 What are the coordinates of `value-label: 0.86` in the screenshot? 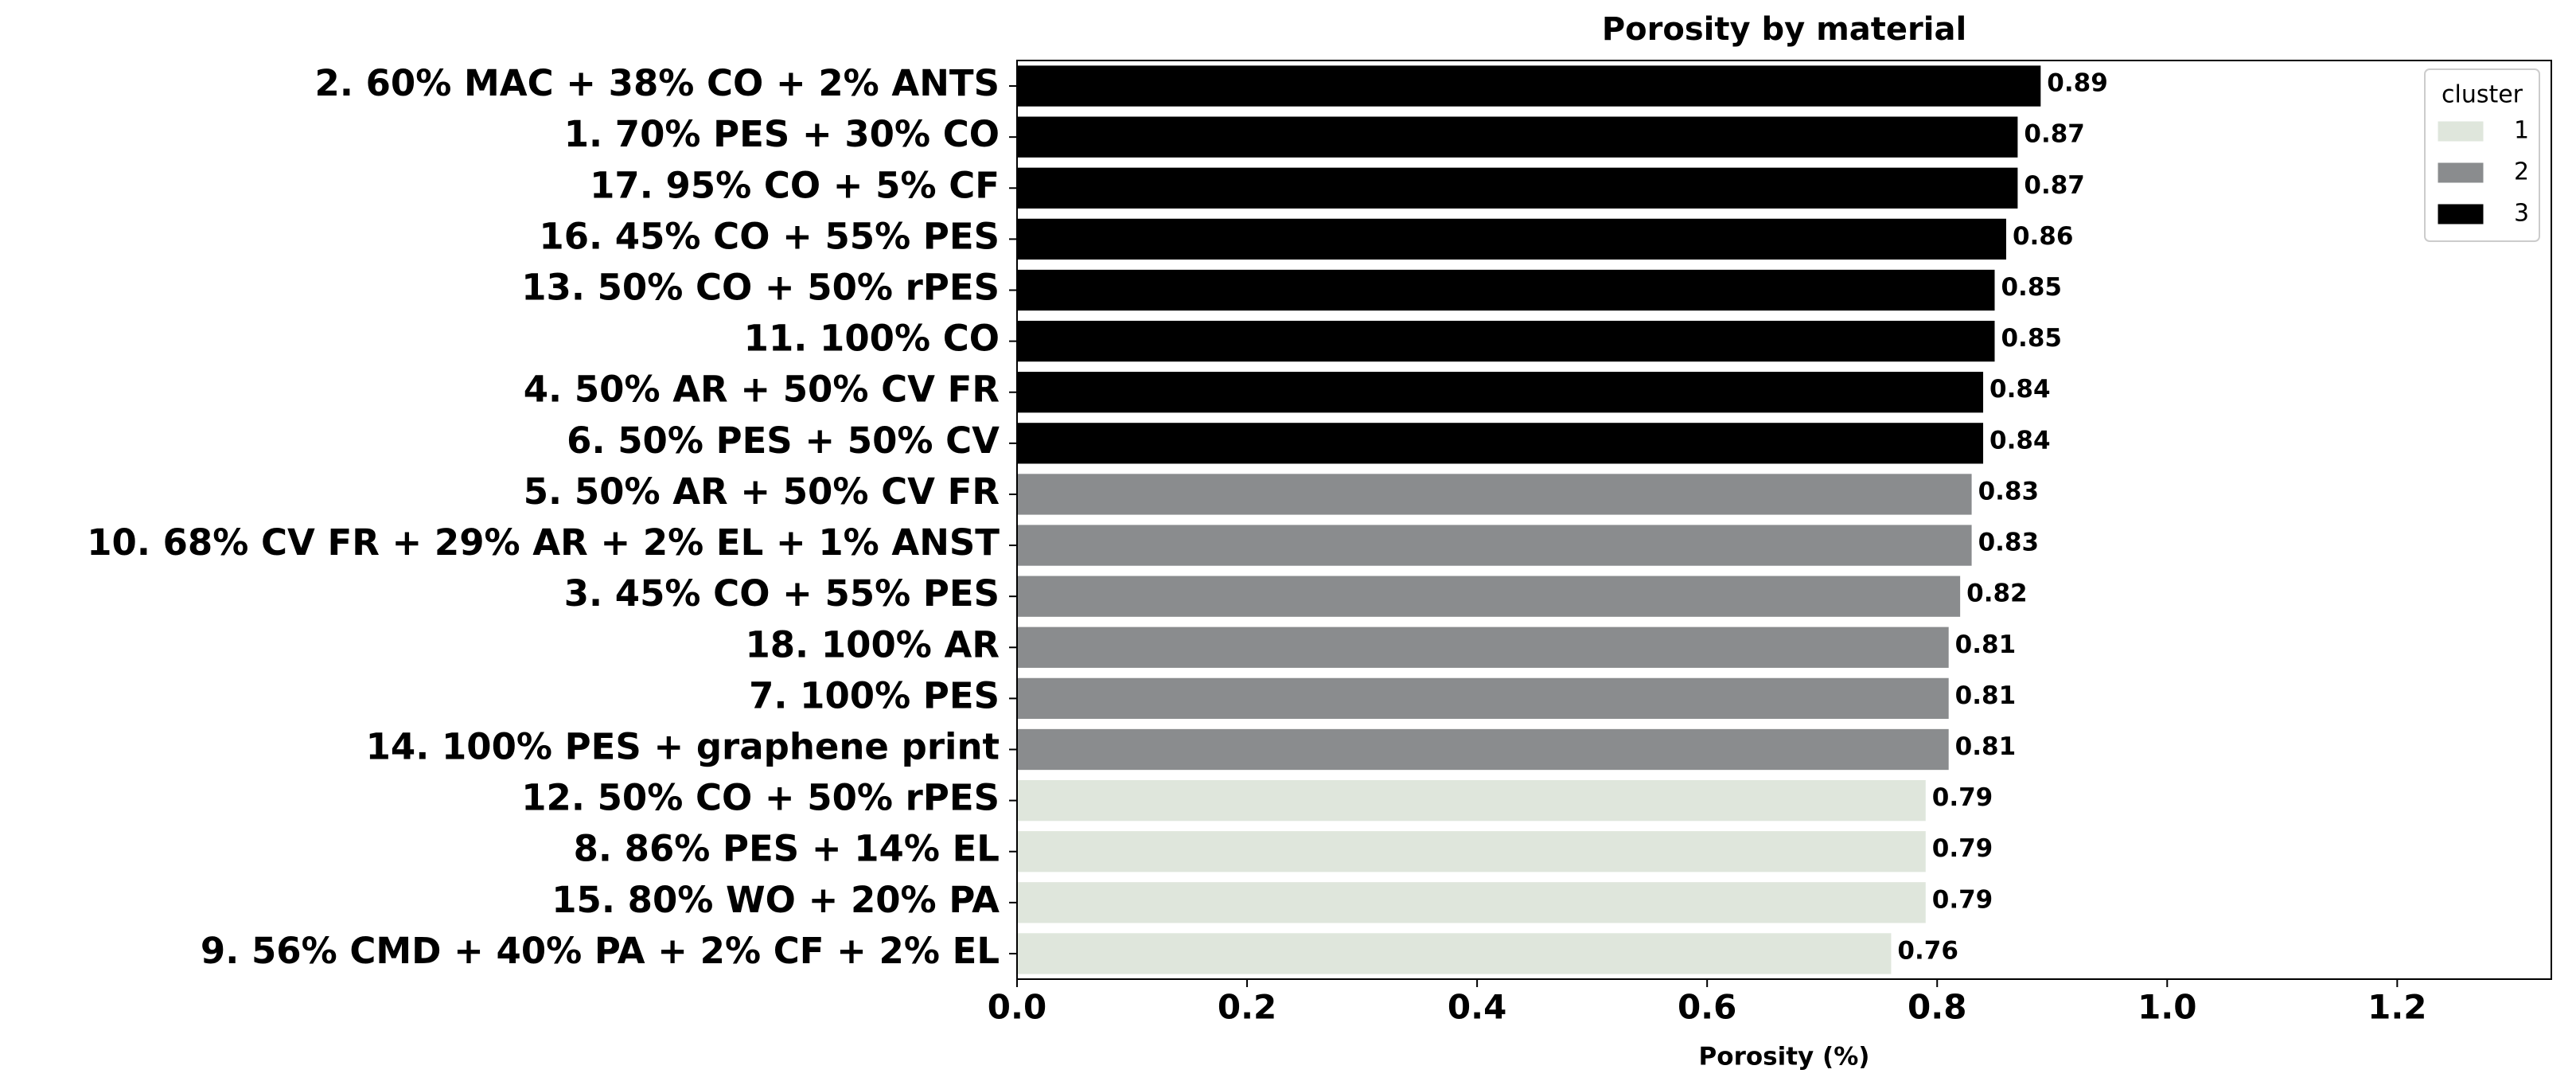 It's located at (2043, 237).